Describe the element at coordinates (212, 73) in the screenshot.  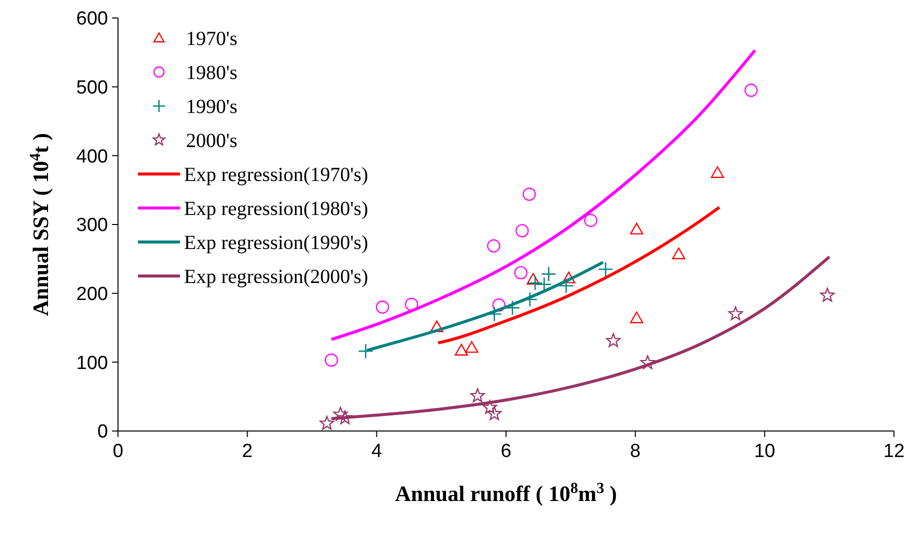
I see `legend-label: 1980's` at that location.